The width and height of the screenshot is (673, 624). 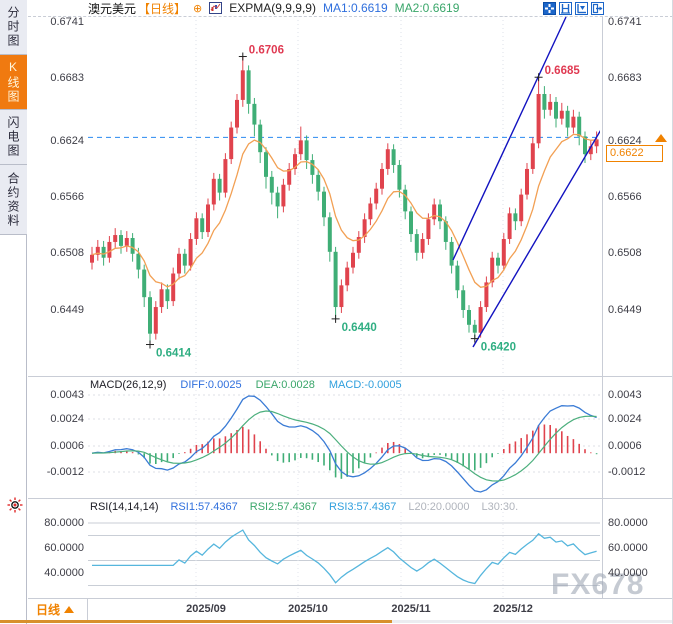 What do you see at coordinates (565, 8) in the screenshot?
I see `measure-icon` at bounding box center [565, 8].